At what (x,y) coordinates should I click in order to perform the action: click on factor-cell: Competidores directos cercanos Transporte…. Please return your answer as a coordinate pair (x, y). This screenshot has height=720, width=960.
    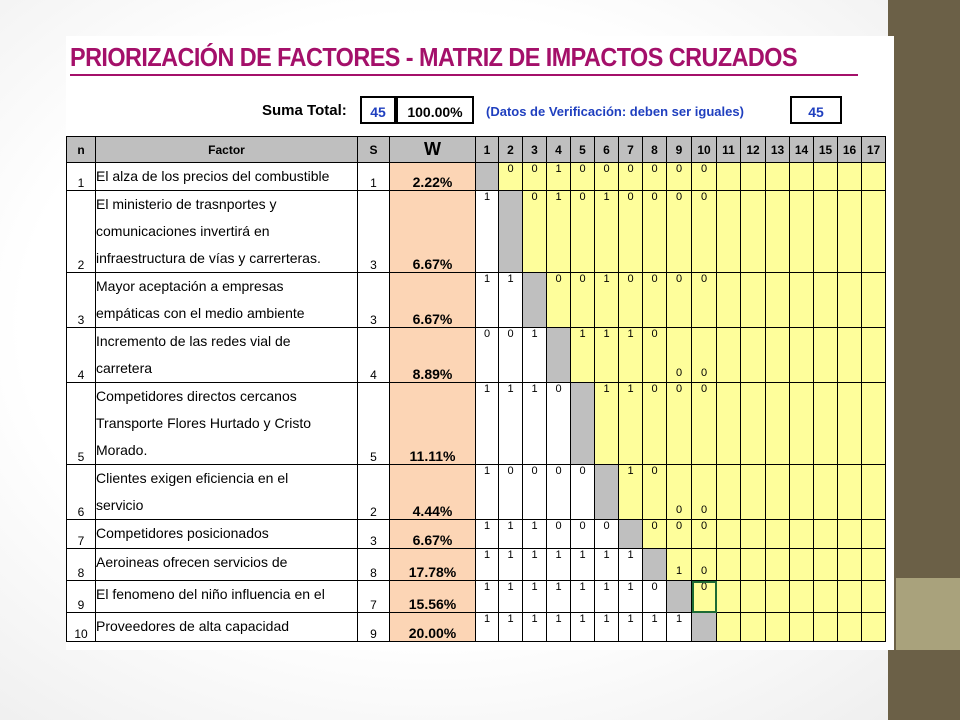
    Looking at the image, I should click on (226, 423).